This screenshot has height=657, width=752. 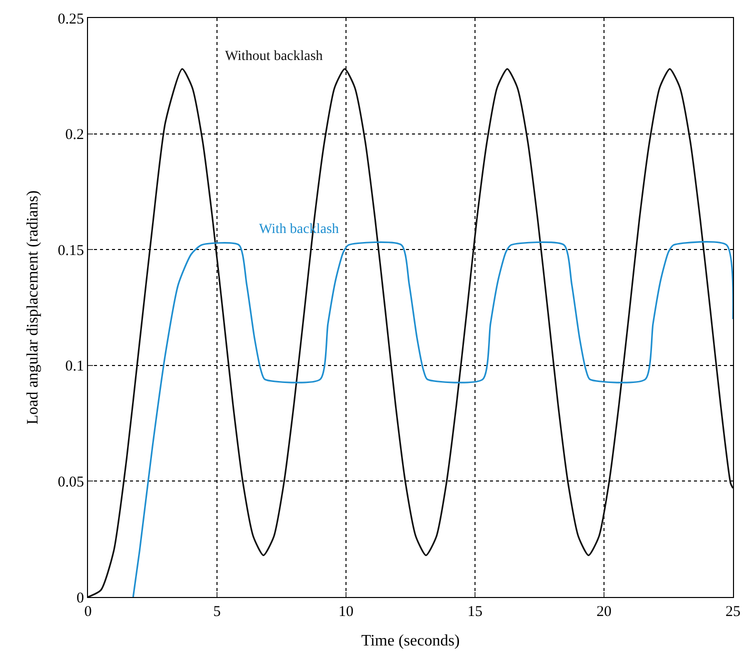 I want to click on y-axis-title: Load angular displacement (radians), so click(x=33, y=307).